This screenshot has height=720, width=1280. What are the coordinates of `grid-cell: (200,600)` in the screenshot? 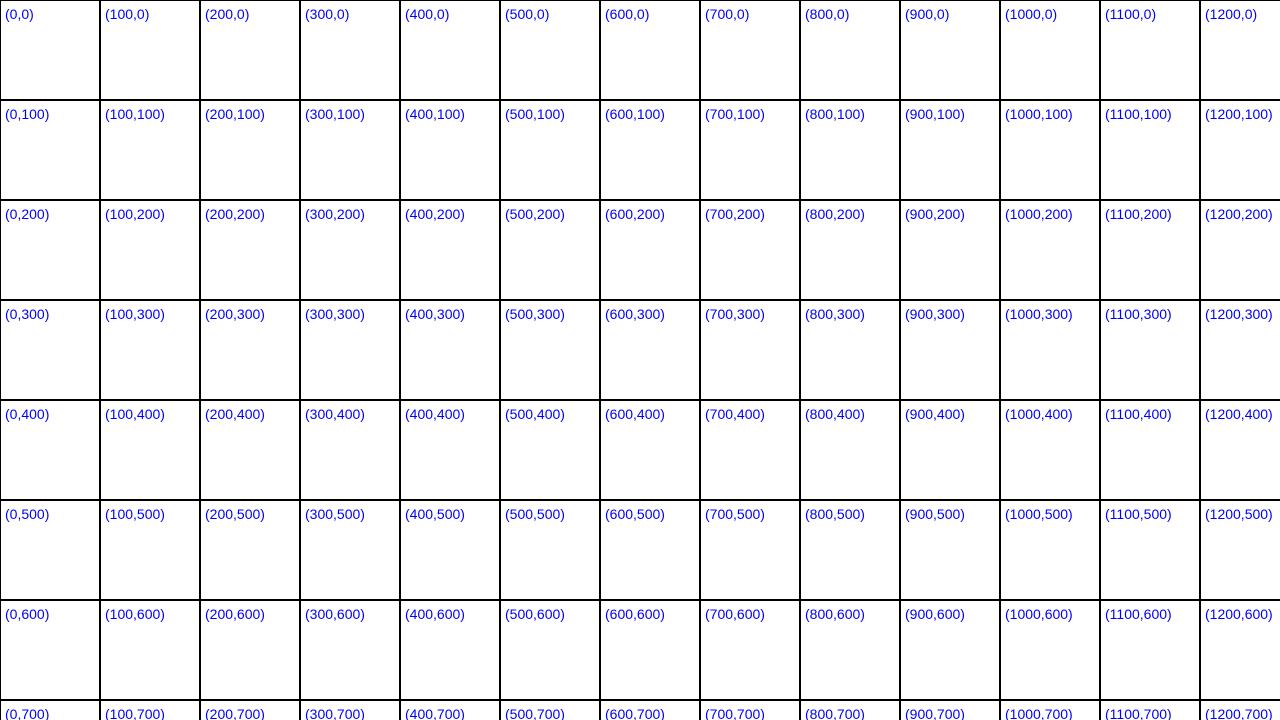 It's located at (250, 650).